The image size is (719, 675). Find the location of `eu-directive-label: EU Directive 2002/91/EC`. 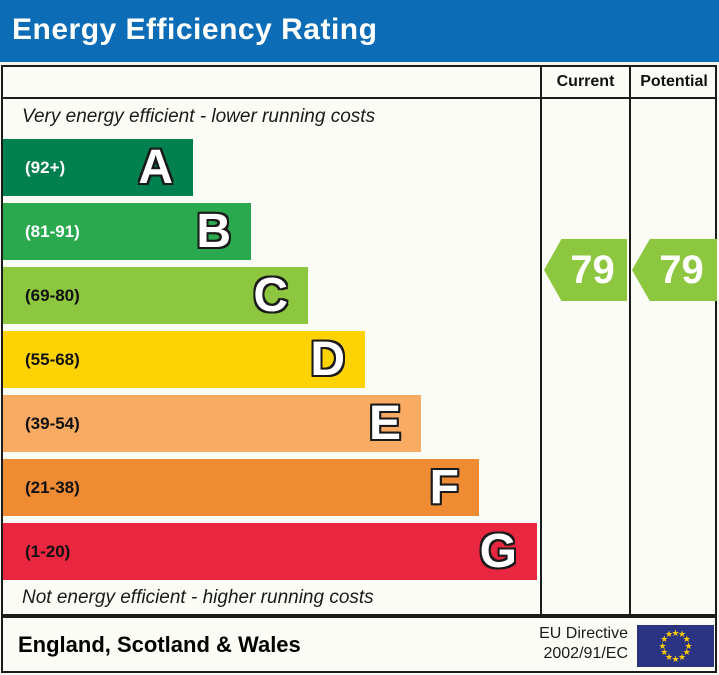

eu-directive-label: EU Directive 2002/91/EC is located at coordinates (534, 644).